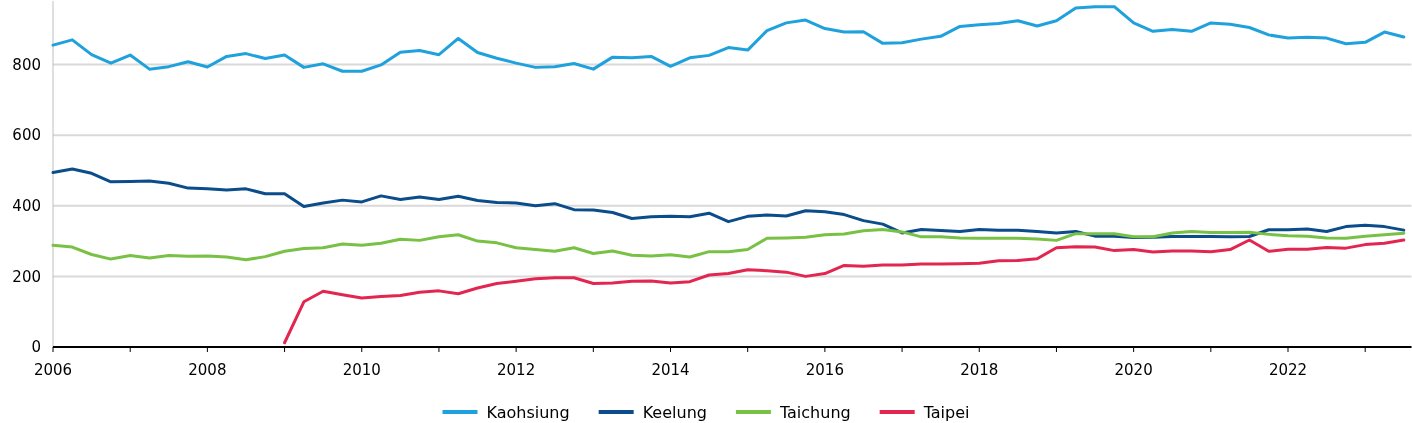 Image resolution: width=1412 pixels, height=423 pixels. I want to click on x-tick-label: 2012, so click(516, 370).